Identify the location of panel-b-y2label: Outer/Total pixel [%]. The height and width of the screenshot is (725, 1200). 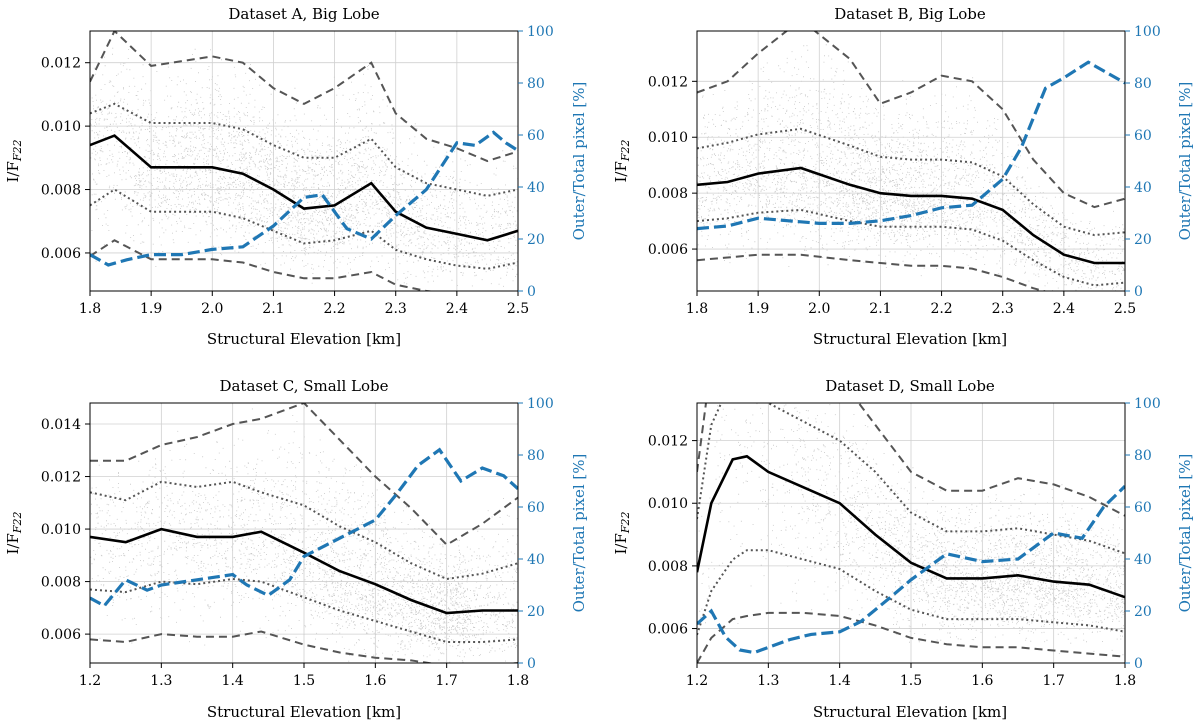
(1185, 161).